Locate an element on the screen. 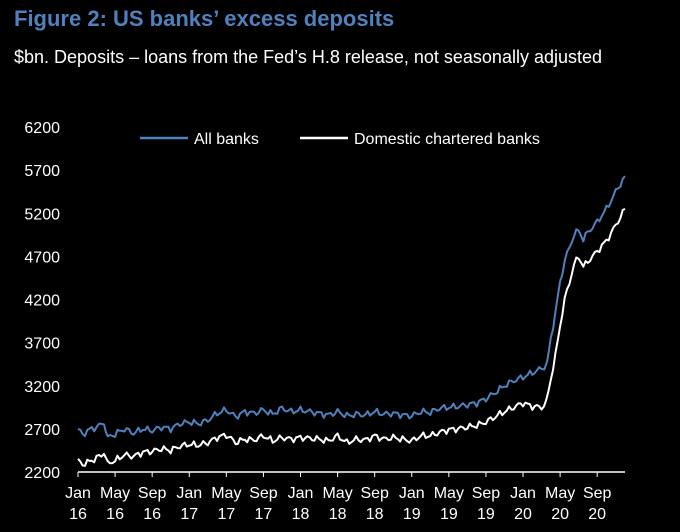 The image size is (680, 532). y-tick-label: 4700 is located at coordinates (42, 257).